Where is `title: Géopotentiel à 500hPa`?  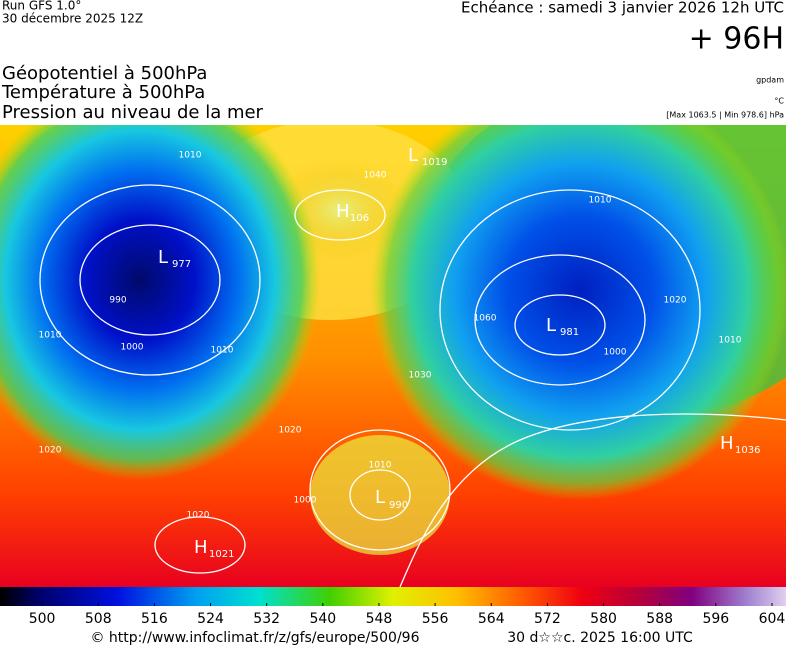 title: Géopotentiel à 500hPa is located at coordinates (104, 73).